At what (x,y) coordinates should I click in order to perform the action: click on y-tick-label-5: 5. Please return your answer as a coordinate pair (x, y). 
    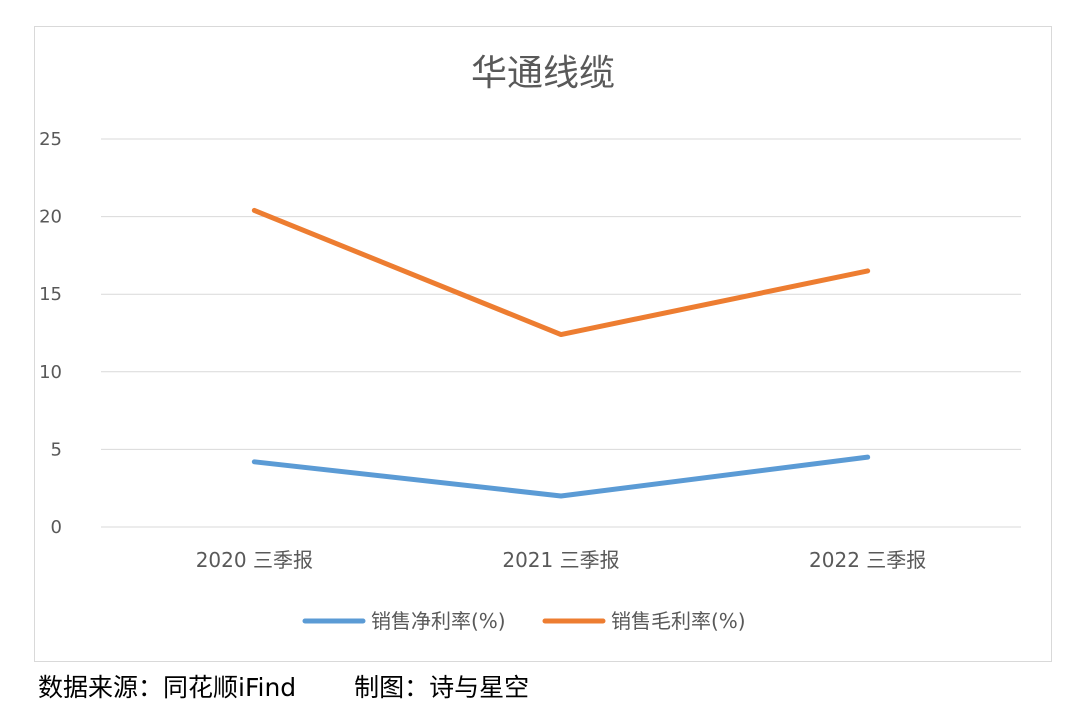
    Looking at the image, I should click on (56, 449).